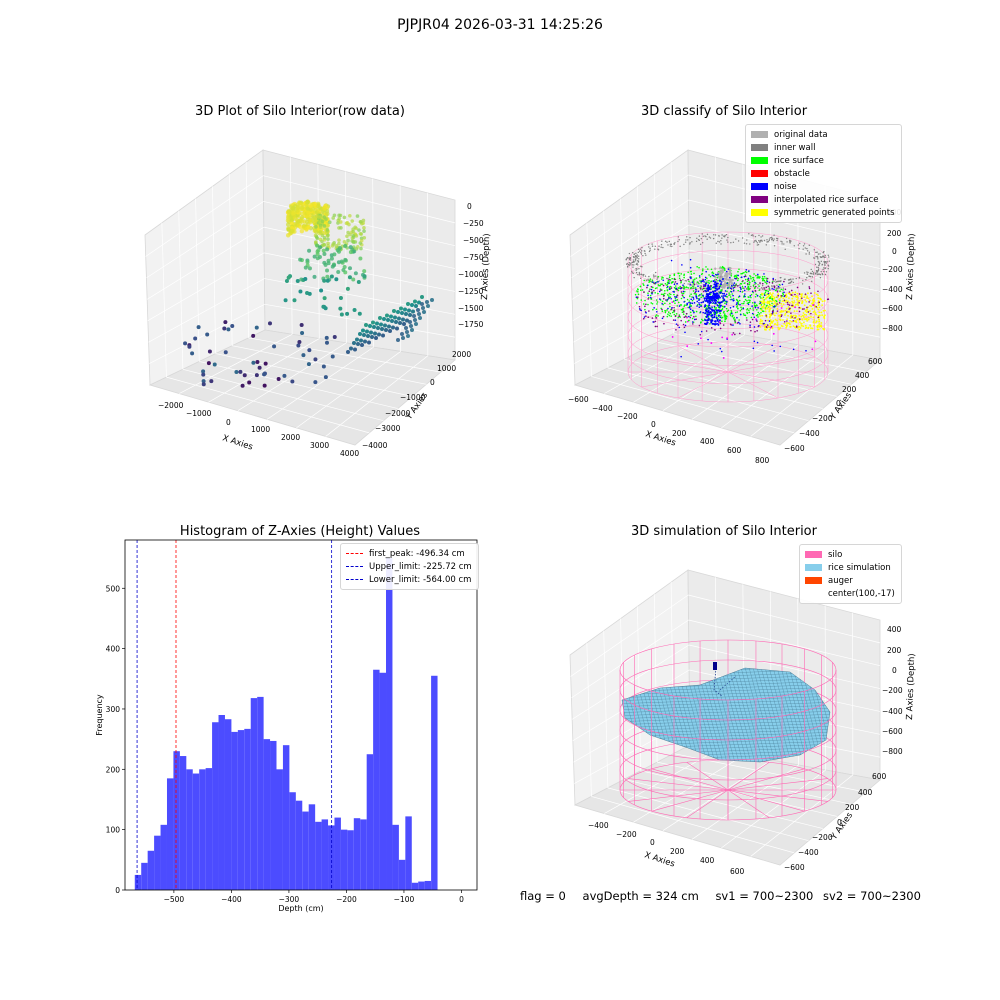 This screenshot has height=1000, width=1000. I want to click on panel2-ytick: −600, so click(794, 448).